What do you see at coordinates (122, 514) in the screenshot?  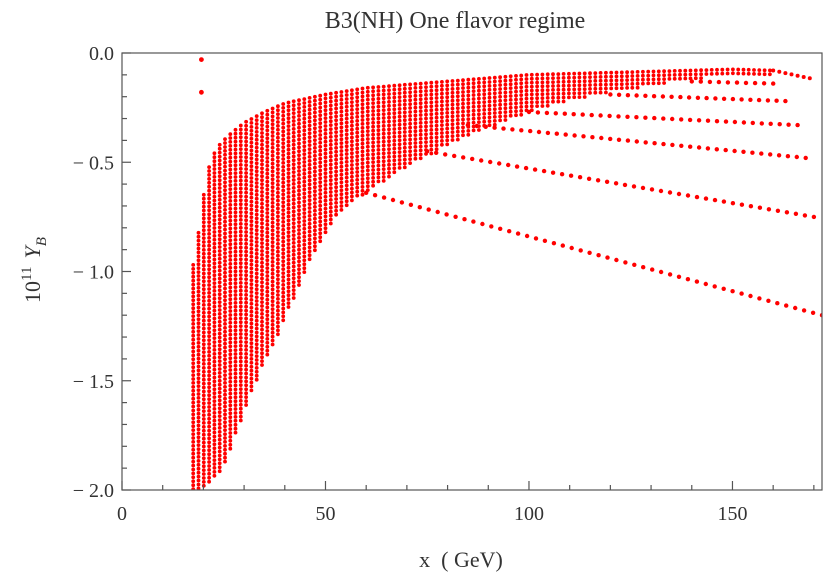 I see `x-tick-label: 0` at bounding box center [122, 514].